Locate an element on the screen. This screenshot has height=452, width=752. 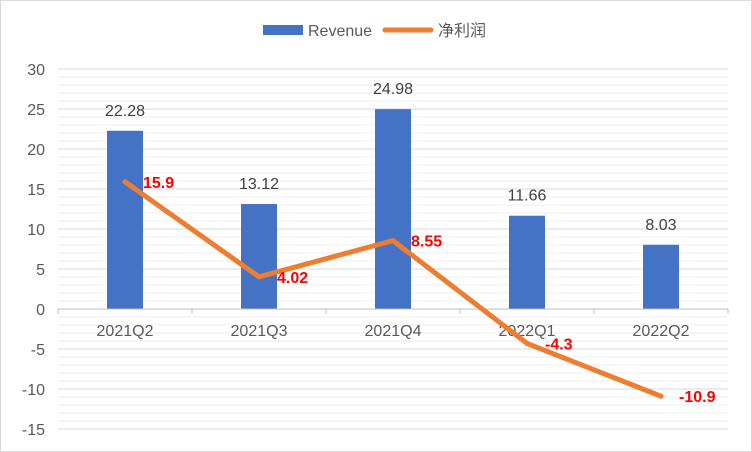
y-tick-label: 10 is located at coordinates (36, 230).